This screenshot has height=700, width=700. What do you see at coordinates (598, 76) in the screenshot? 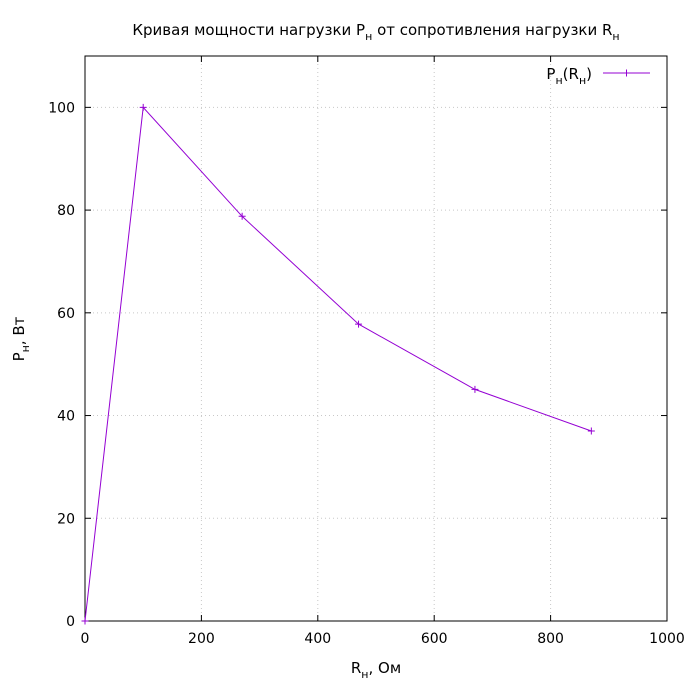
I see `legend: Pн(Rн)` at bounding box center [598, 76].